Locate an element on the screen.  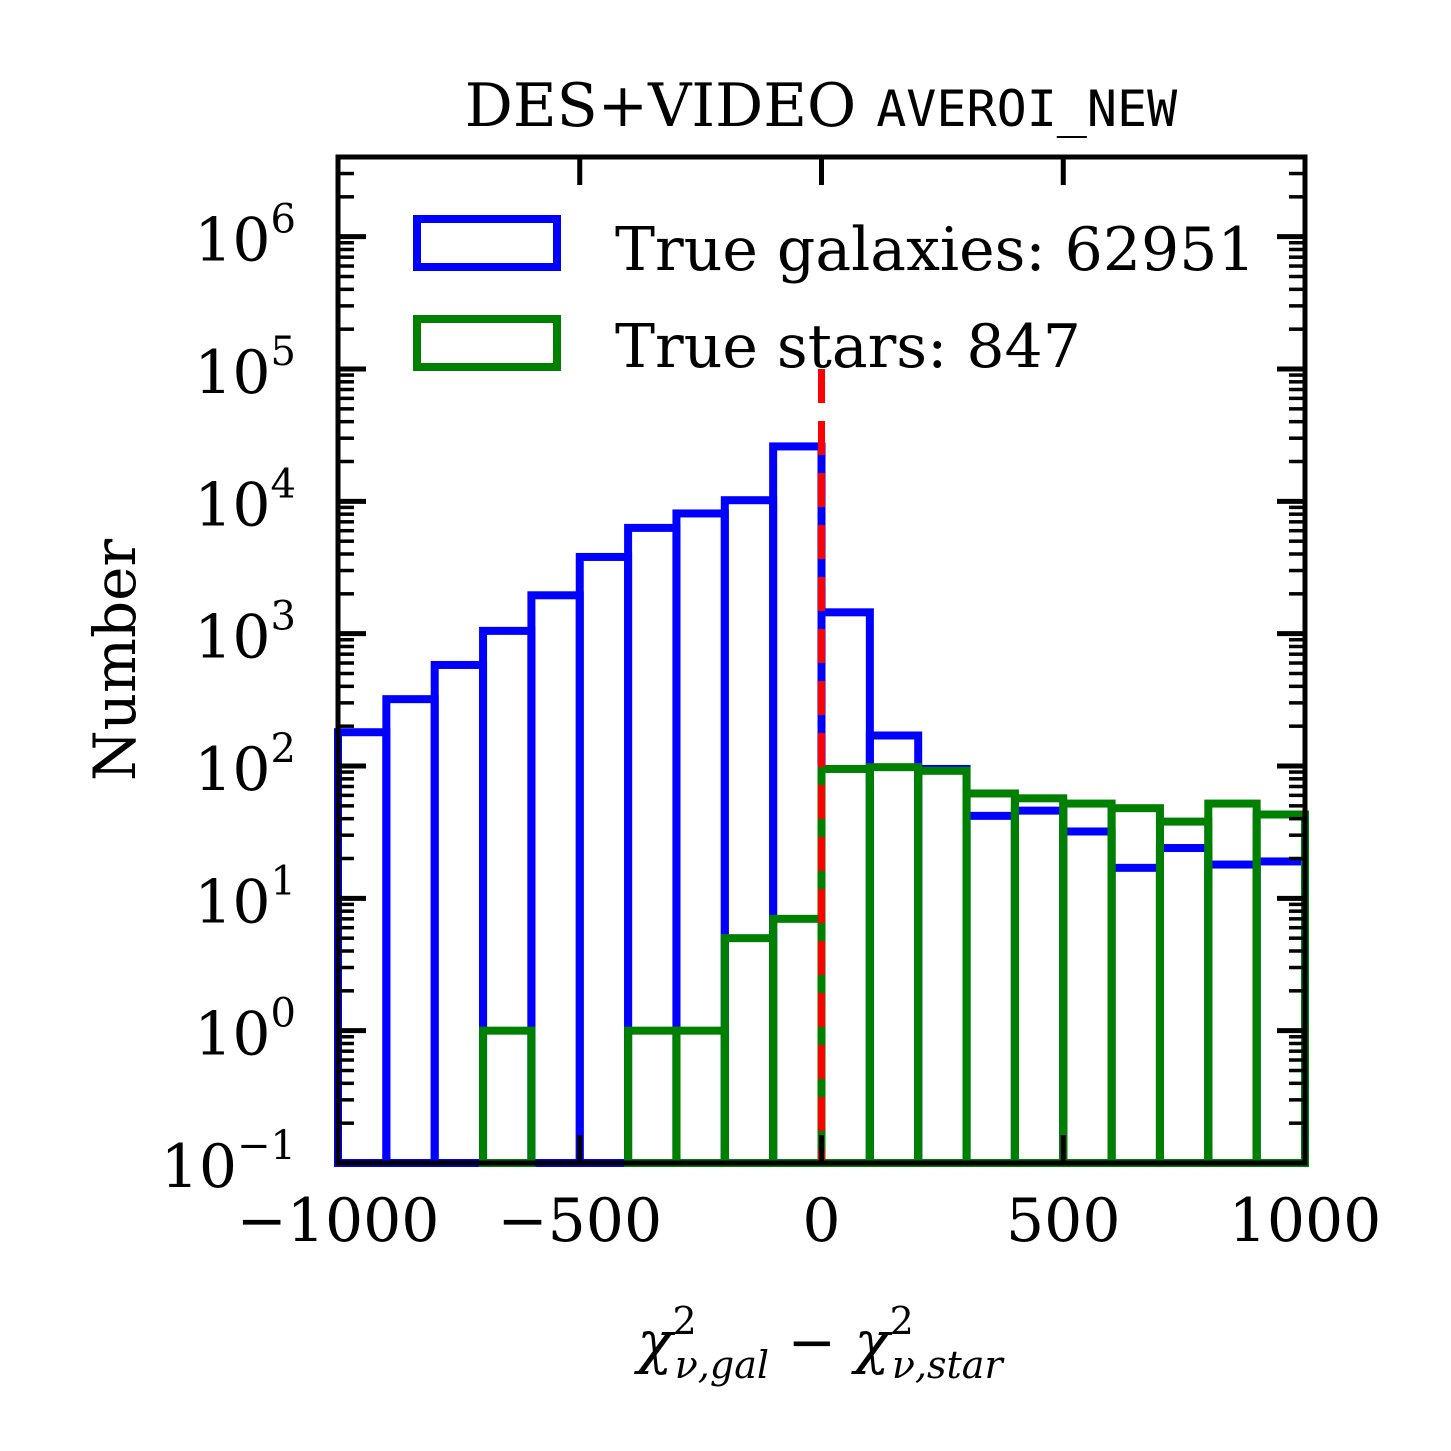
legend: True galaxies: 62951 True stars: 847 is located at coordinates (834, 298).